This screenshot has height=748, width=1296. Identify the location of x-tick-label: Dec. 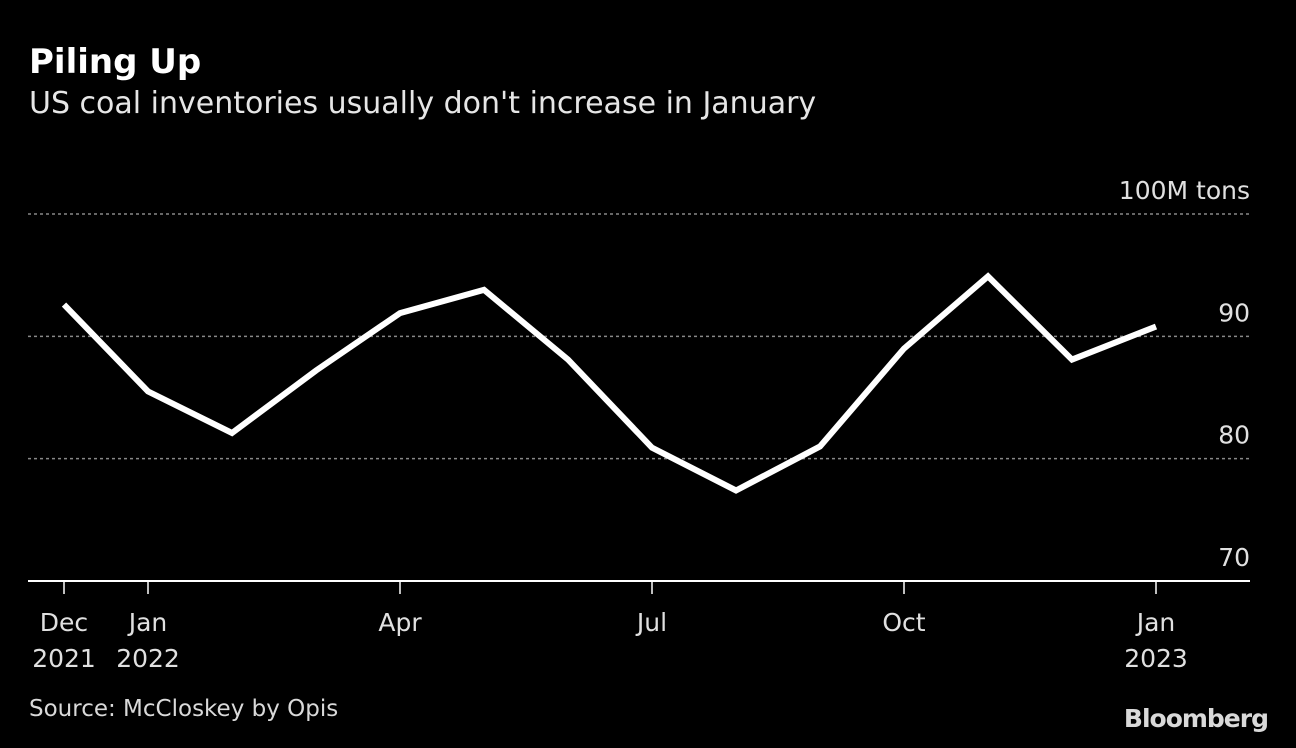
(64, 622).